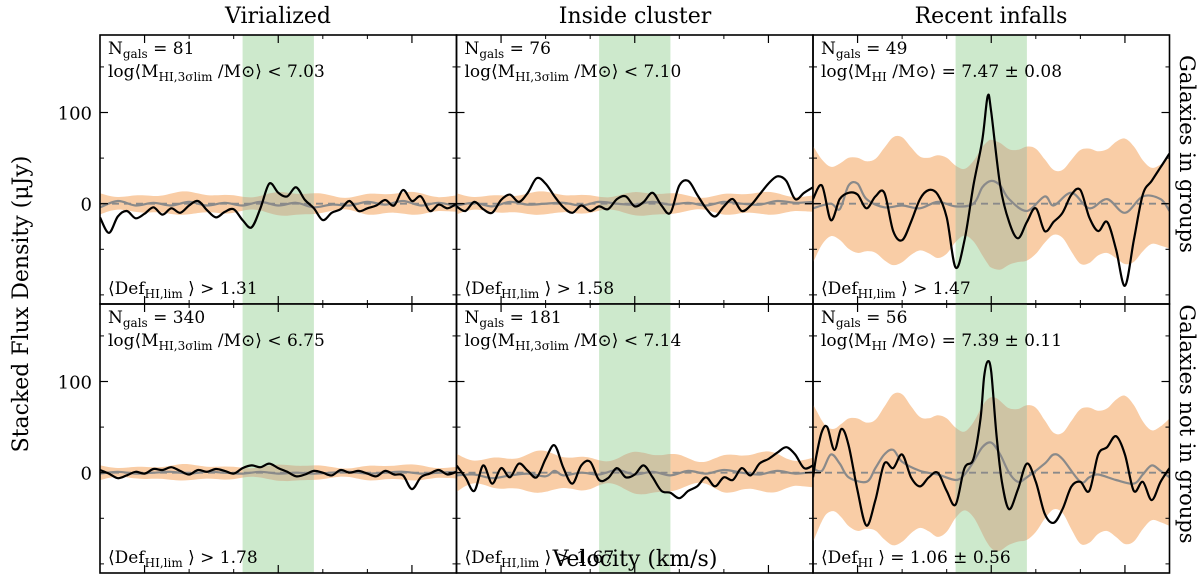  What do you see at coordinates (991, 16) in the screenshot?
I see `column-title-recent-infalls: Recent infalls` at bounding box center [991, 16].